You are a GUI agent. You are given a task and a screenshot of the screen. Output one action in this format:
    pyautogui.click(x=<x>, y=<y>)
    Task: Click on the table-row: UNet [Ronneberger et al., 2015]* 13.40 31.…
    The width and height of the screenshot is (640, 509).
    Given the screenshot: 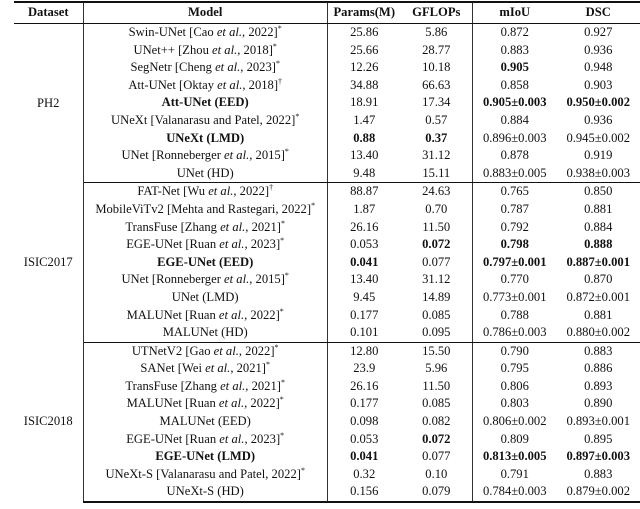 What is the action you would take?
    pyautogui.click(x=327, y=156)
    